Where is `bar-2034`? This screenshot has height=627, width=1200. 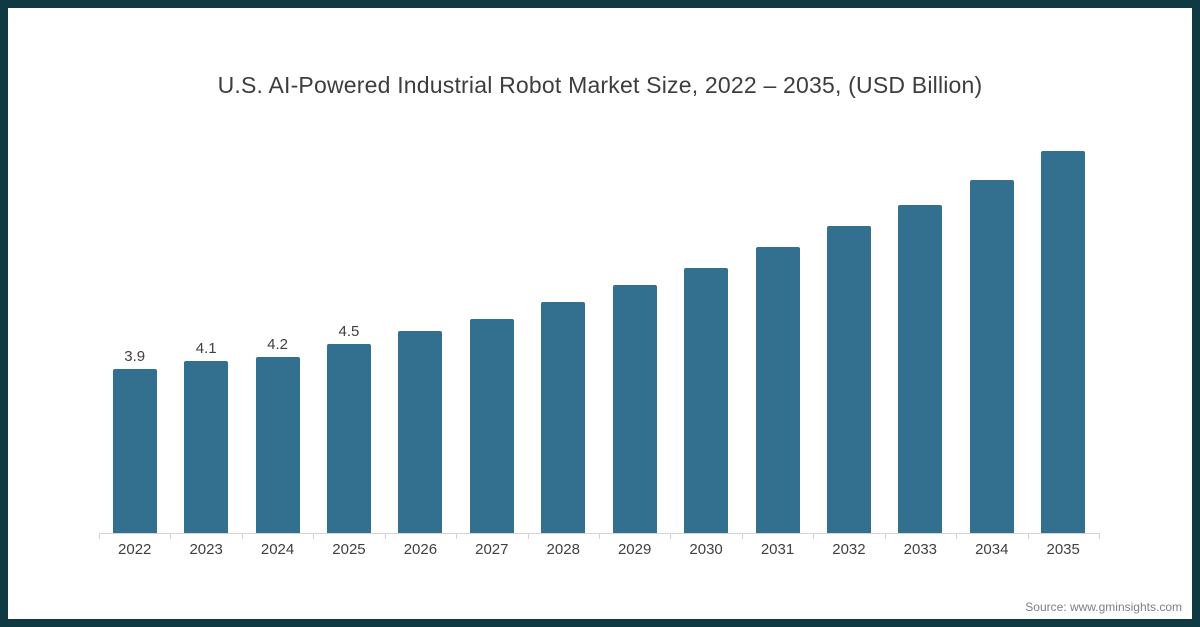 bar-2034 is located at coordinates (991, 356).